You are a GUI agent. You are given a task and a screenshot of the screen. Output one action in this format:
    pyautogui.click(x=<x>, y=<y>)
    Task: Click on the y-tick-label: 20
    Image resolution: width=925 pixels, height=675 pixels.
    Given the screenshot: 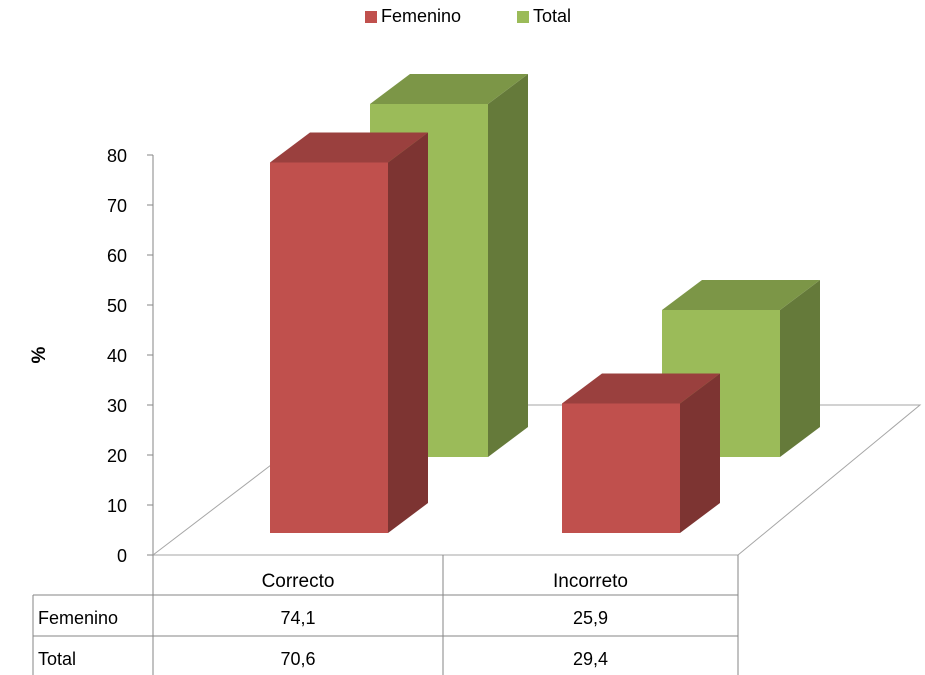 What is the action you would take?
    pyautogui.click(x=117, y=456)
    